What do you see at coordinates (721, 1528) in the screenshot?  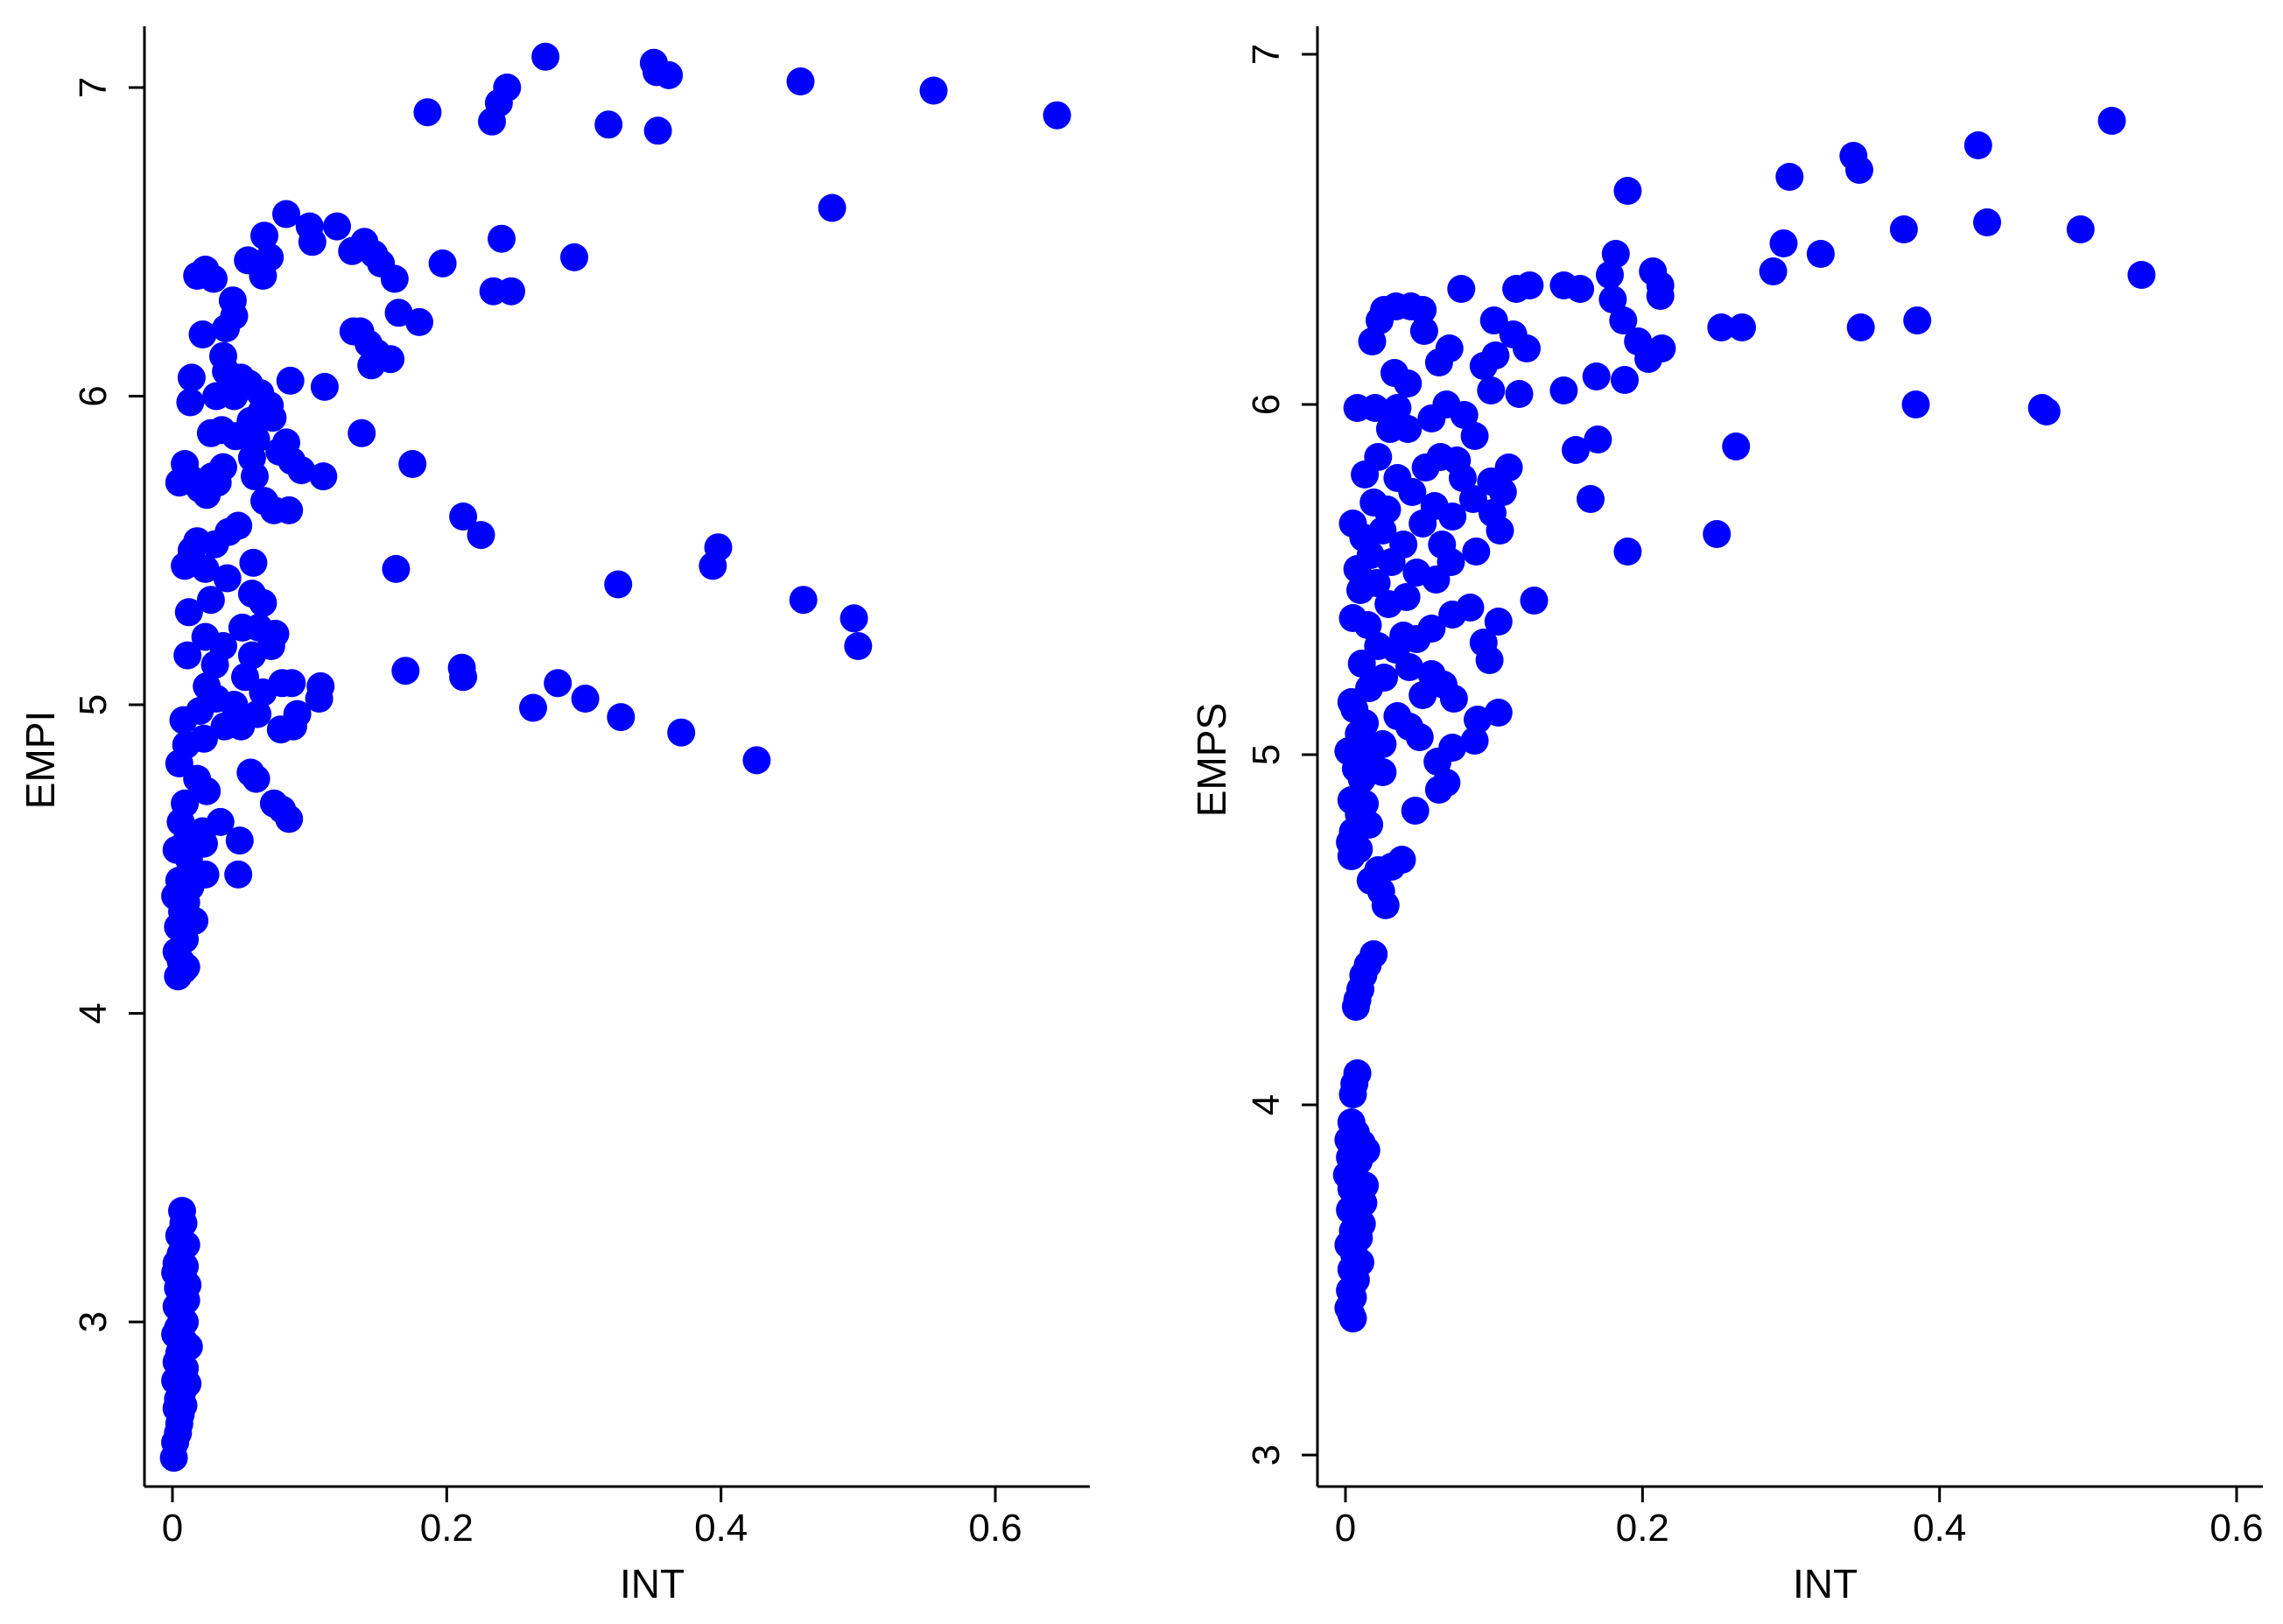 I see `x-tick-label: 0.4` at bounding box center [721, 1528].